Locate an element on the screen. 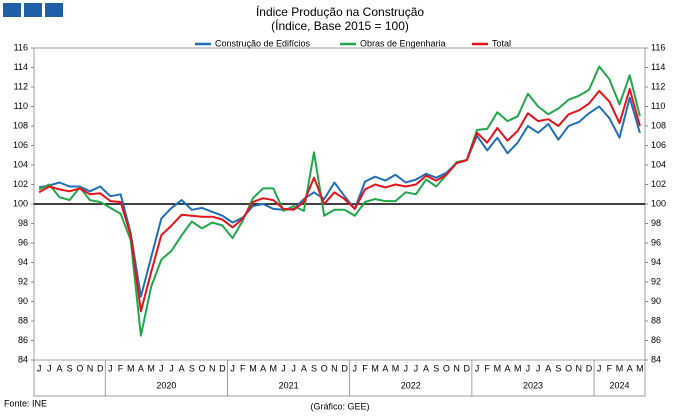 Image resolution: width=680 pixels, height=417 pixels. y2-tick-label: 100 is located at coordinates (658, 203).